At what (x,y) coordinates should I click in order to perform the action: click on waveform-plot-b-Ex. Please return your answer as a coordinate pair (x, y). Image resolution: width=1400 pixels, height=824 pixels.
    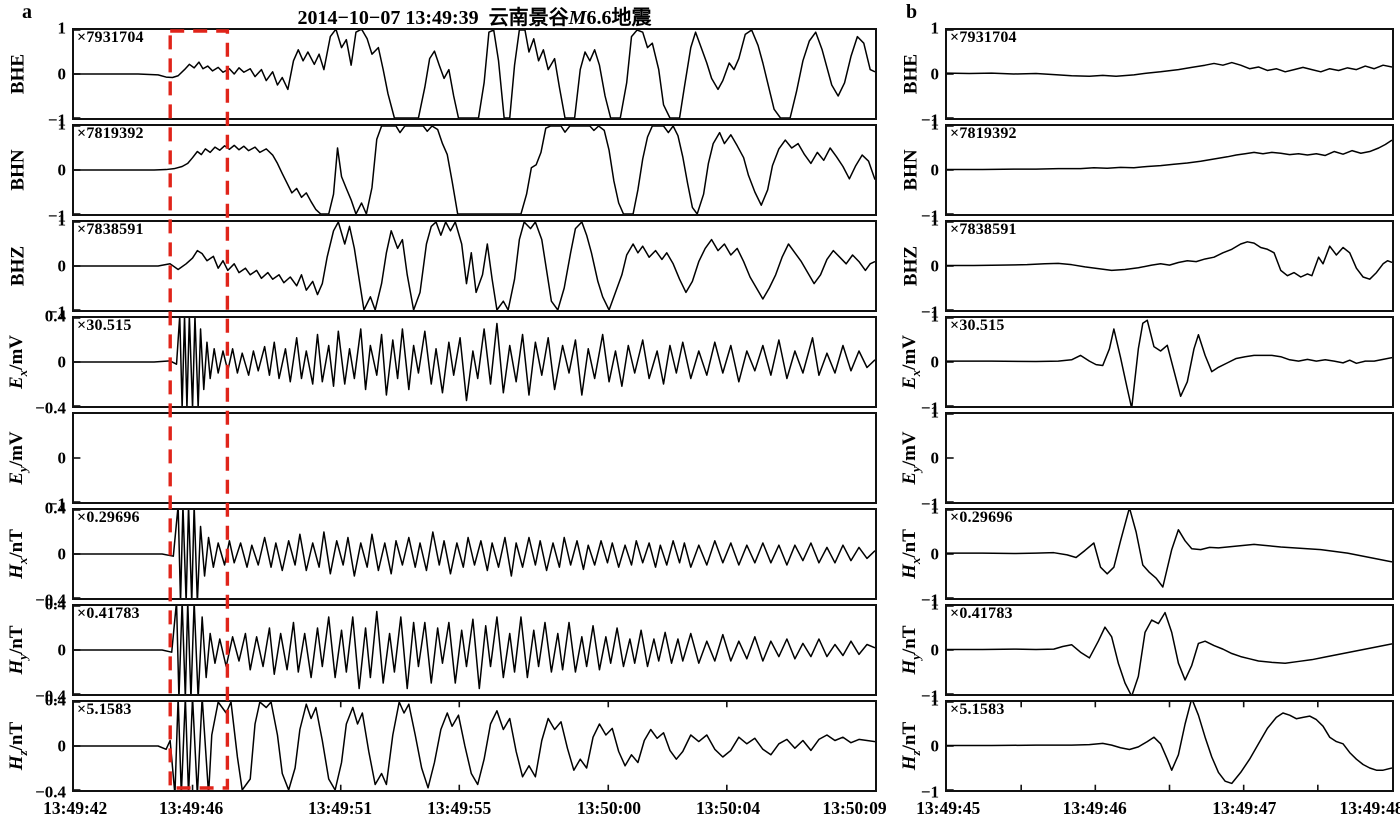
    Looking at the image, I should click on (1169, 362).